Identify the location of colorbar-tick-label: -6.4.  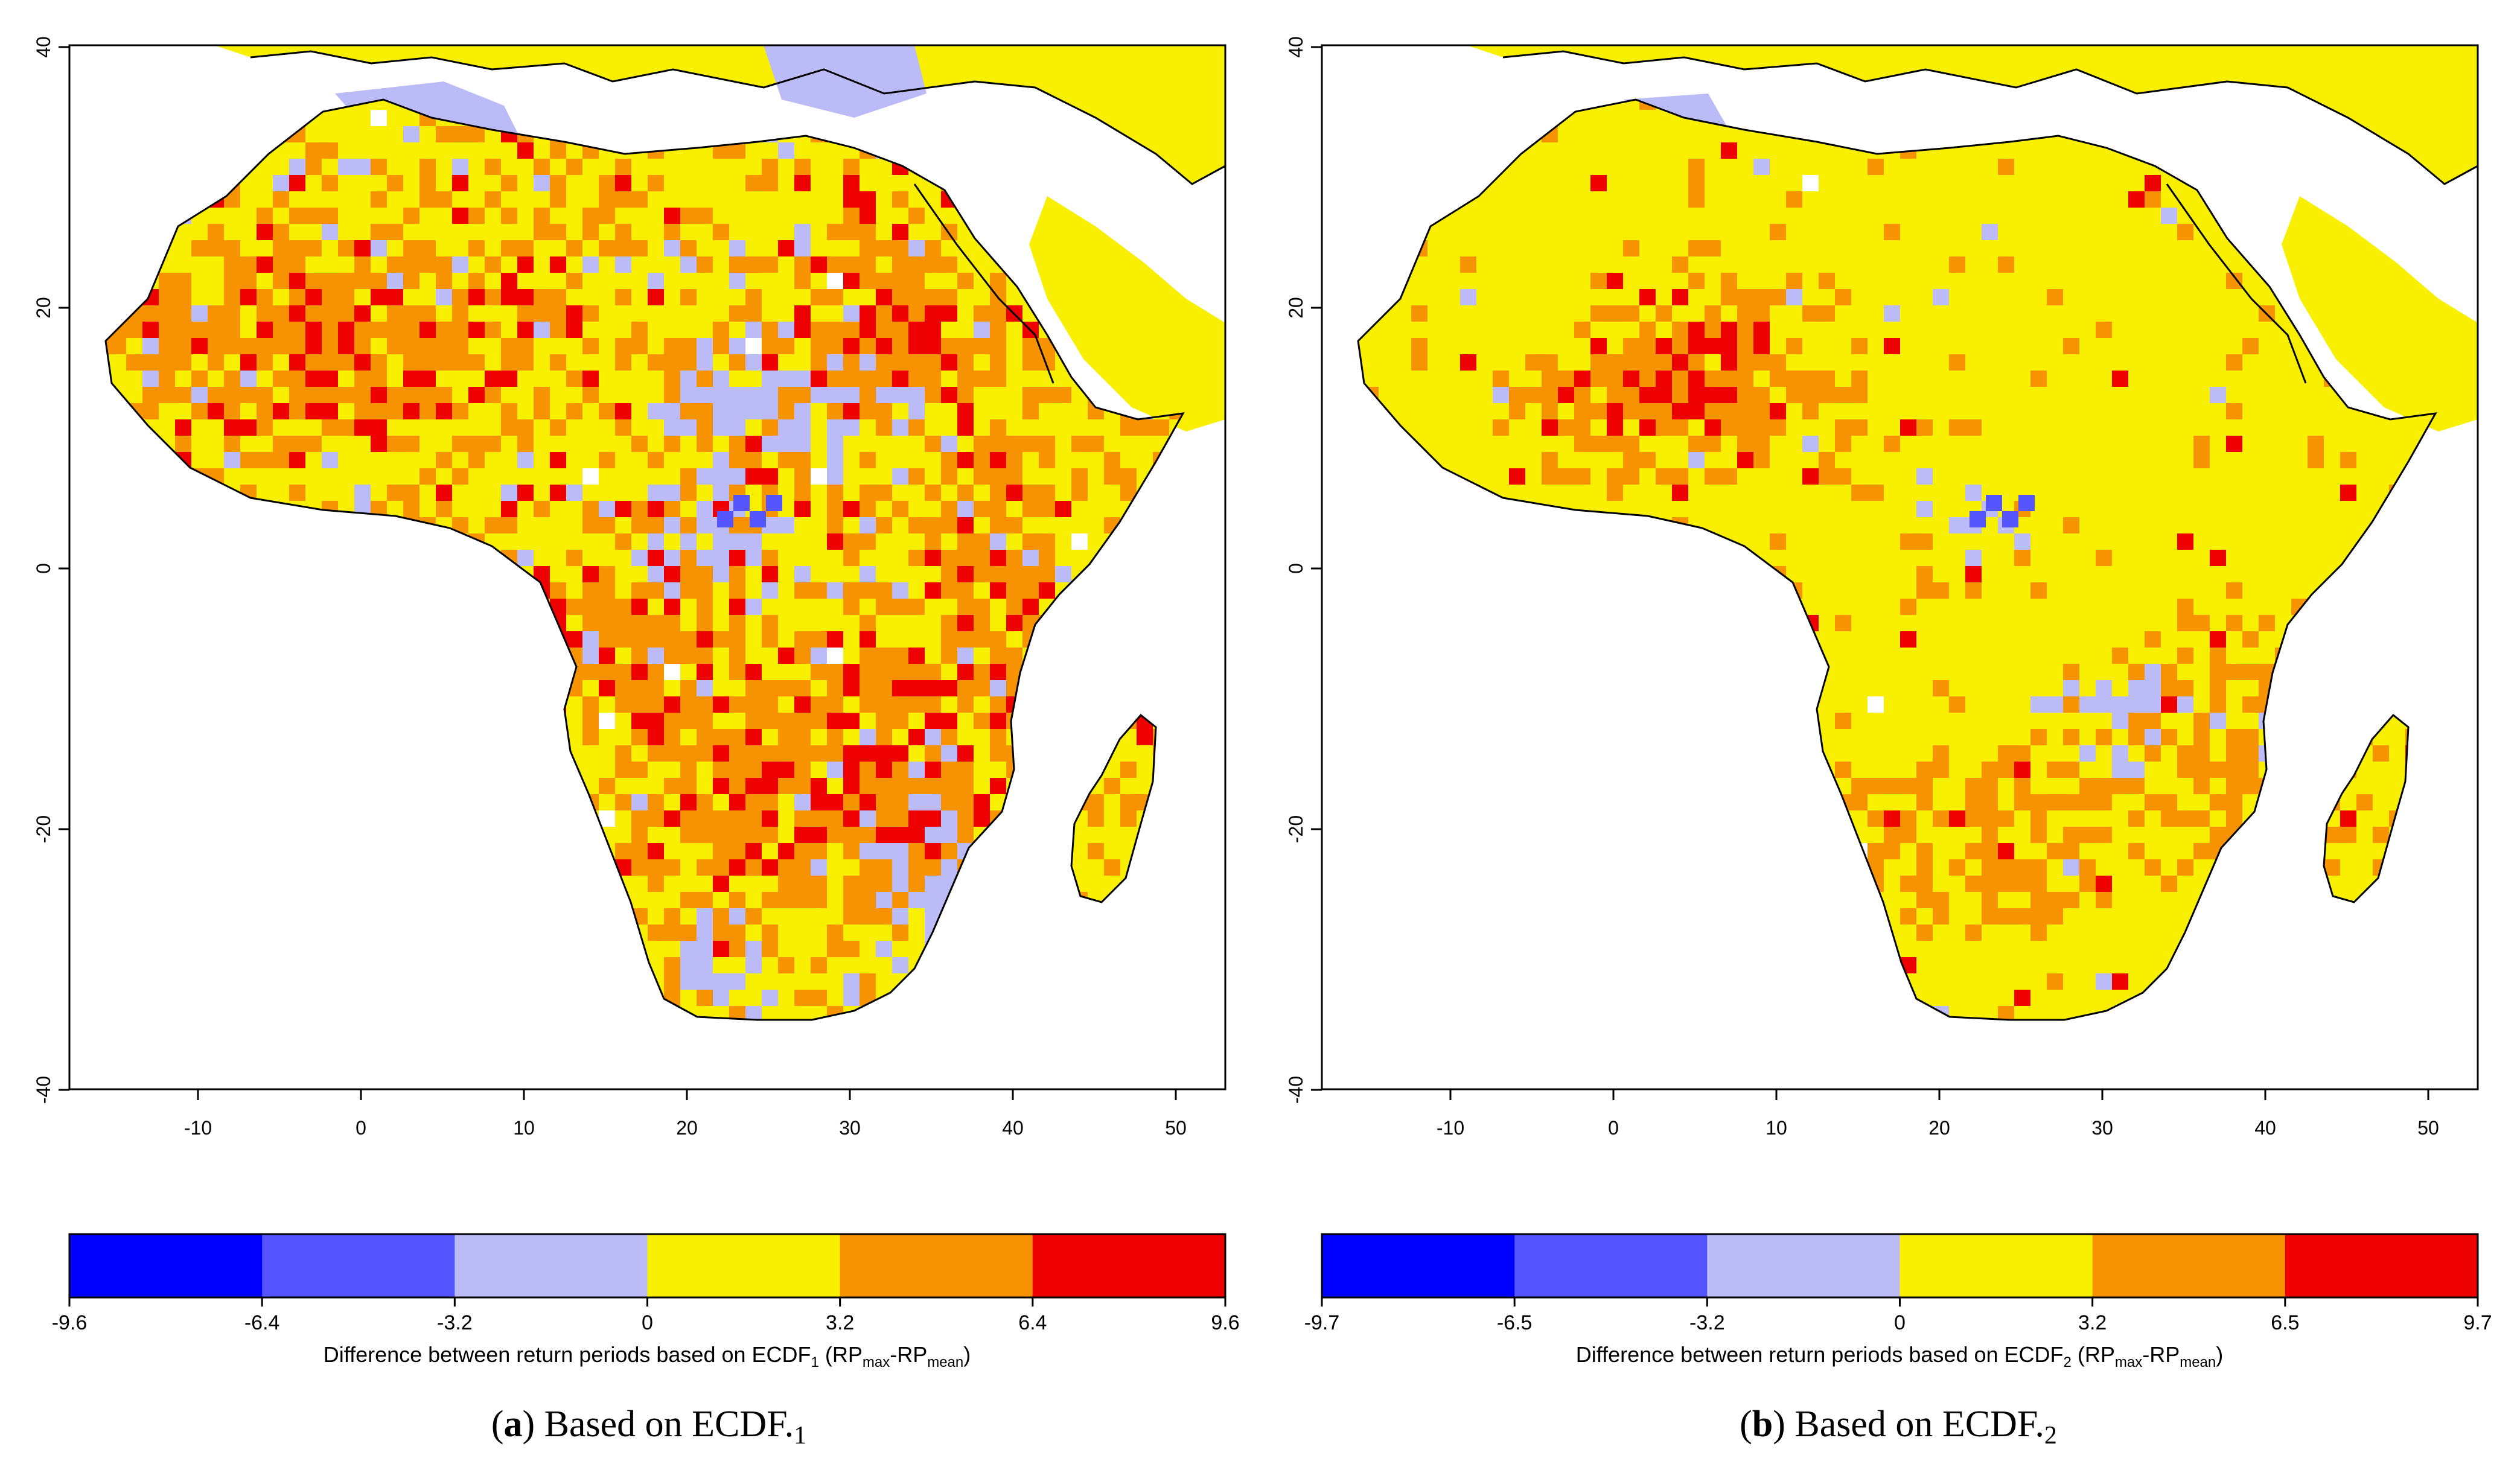
(262, 1322).